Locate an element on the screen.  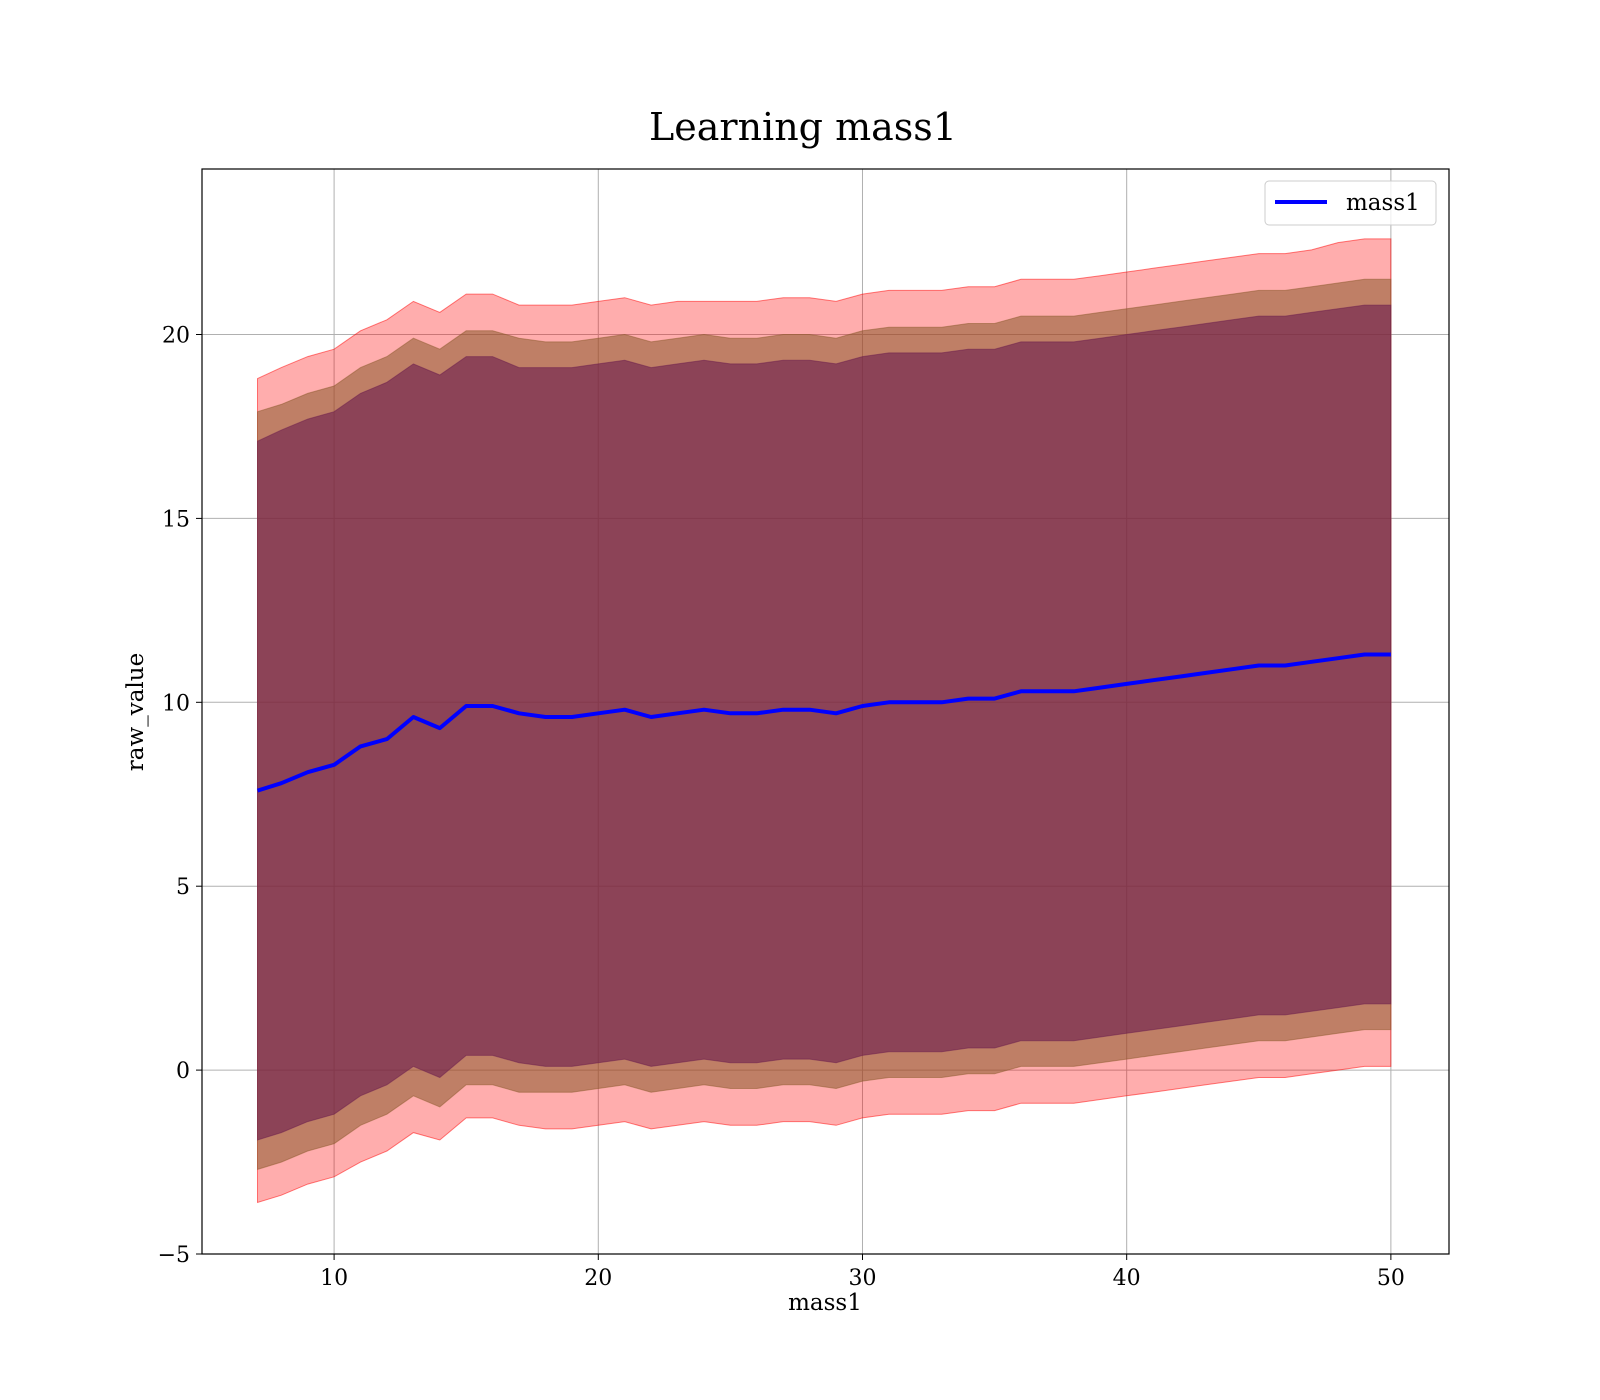
x-tick-label: 30 is located at coordinates (862, 1278).